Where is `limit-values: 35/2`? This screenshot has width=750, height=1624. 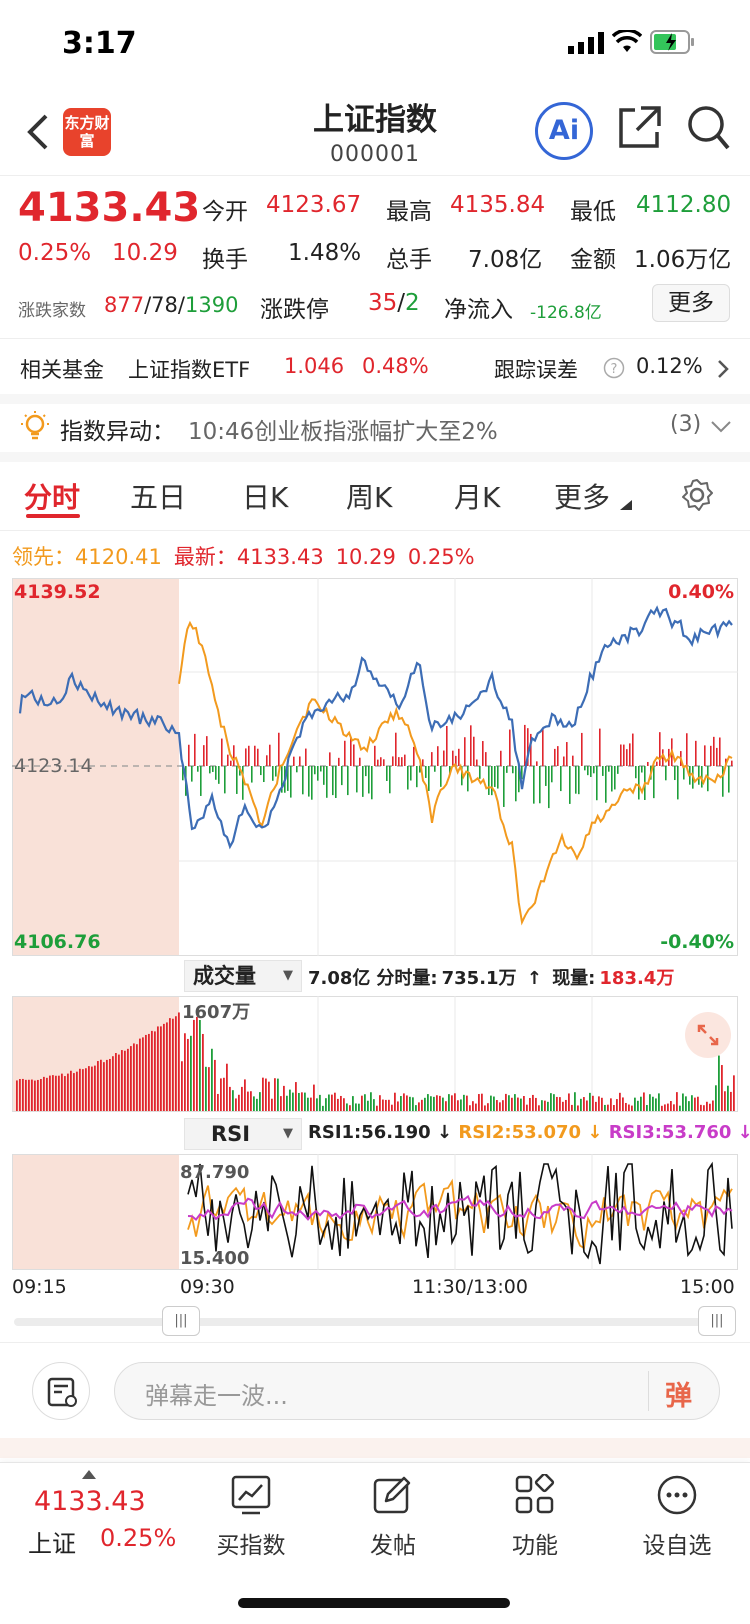
limit-values: 35/2 is located at coordinates (394, 303).